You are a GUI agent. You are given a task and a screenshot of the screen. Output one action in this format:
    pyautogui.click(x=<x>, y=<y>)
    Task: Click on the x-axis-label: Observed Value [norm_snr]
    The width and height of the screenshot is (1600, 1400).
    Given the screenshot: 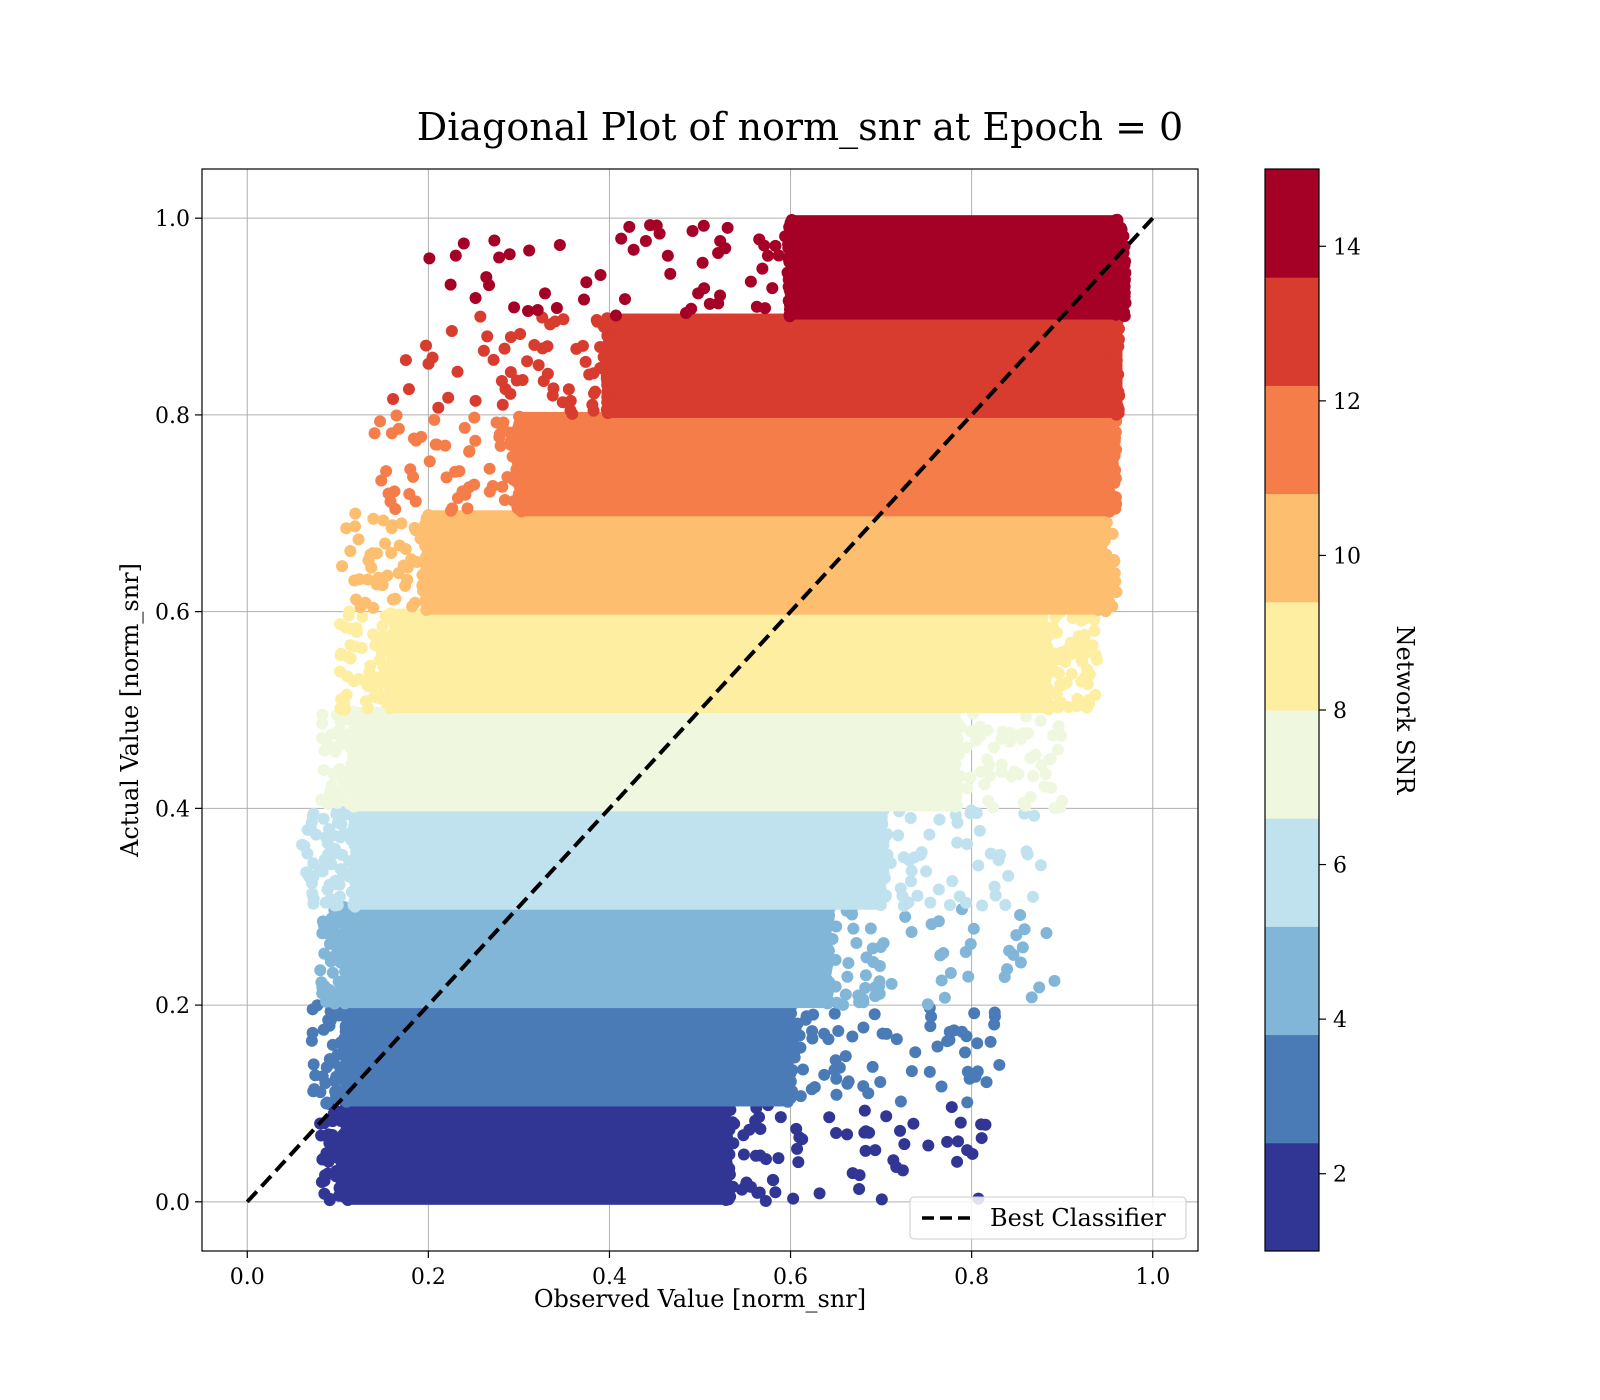 What is the action you would take?
    pyautogui.click(x=700, y=1299)
    